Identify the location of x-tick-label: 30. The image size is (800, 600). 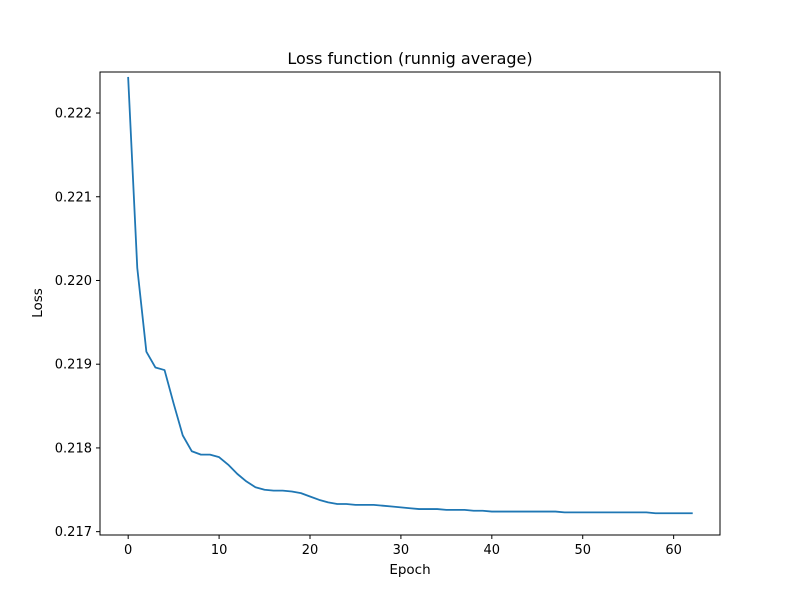
(401, 550).